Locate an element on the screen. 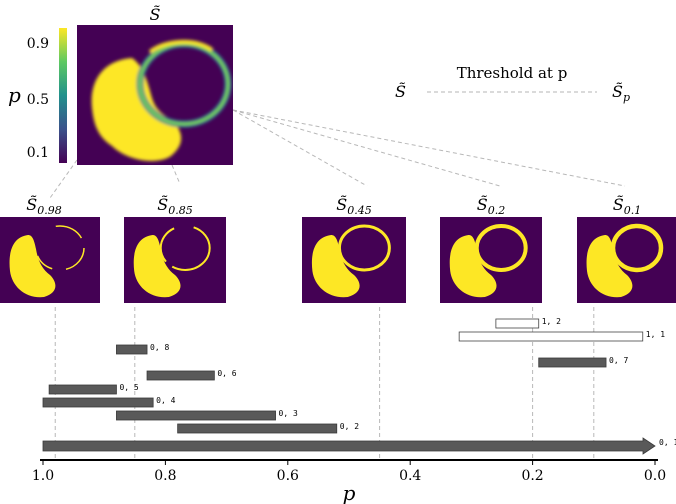  interval-label-3: 0, 7 is located at coordinates (618, 360).